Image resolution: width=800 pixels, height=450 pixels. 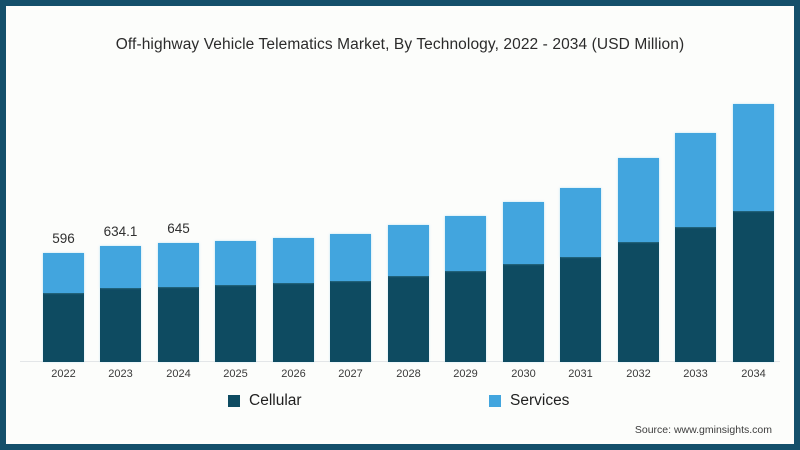 I want to click on x-tick-2029: 2029, so click(x=465, y=374).